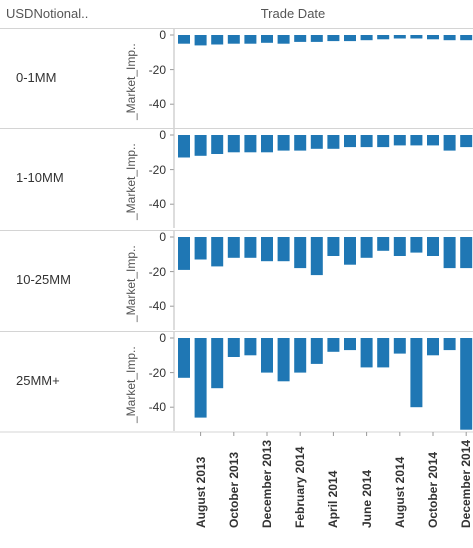 The height and width of the screenshot is (548, 473). What do you see at coordinates (43, 279) in the screenshot?
I see `panel-row-label: 10-25MM` at bounding box center [43, 279].